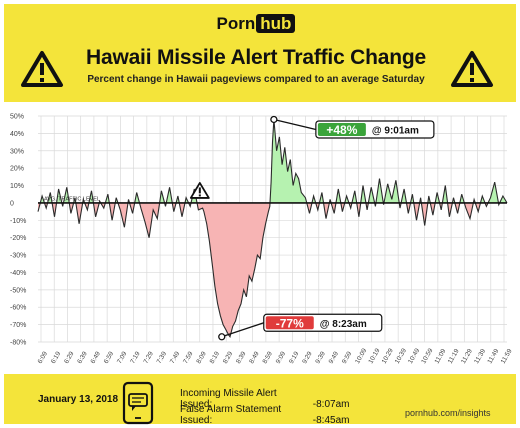 Image resolution: width=520 pixels, height=428 pixels. I want to click on event-false-alarm: False Alarm Statement Issued: -8:45am, so click(264, 415).